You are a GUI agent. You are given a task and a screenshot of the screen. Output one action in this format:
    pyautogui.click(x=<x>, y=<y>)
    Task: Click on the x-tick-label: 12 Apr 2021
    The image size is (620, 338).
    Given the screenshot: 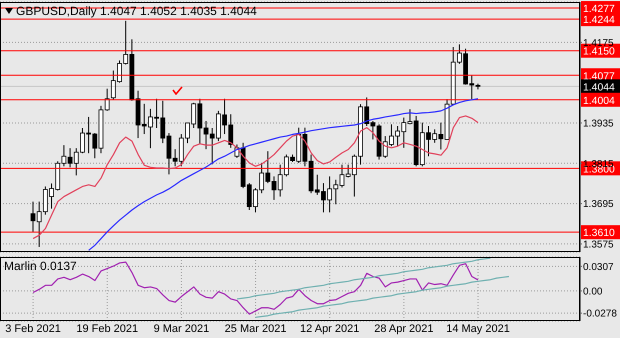 What is the action you would take?
    pyautogui.click(x=330, y=329)
    